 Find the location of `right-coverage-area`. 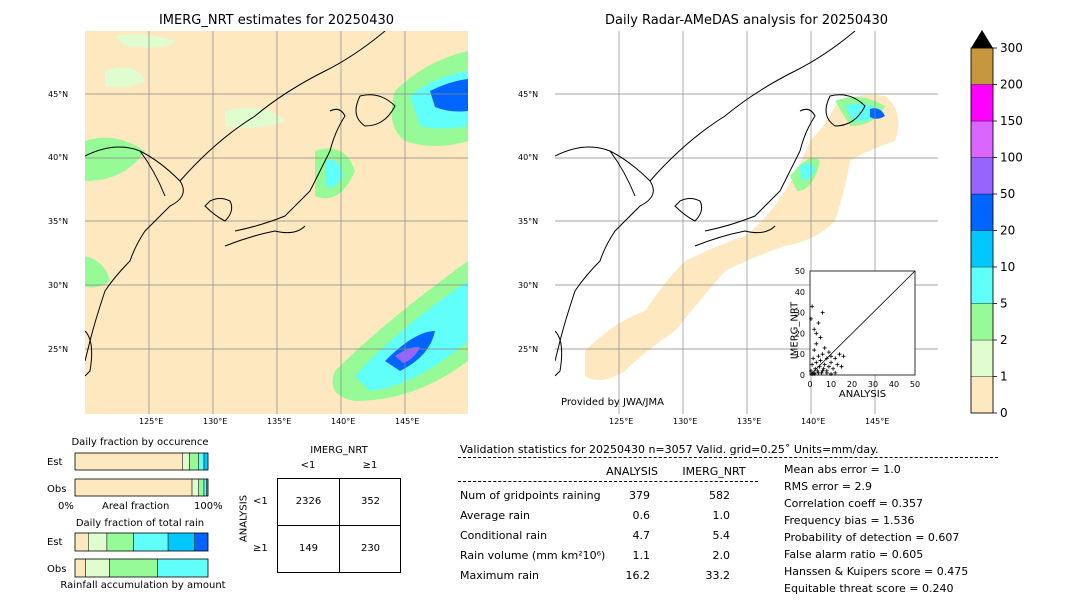

right-coverage-area is located at coordinates (742, 237).